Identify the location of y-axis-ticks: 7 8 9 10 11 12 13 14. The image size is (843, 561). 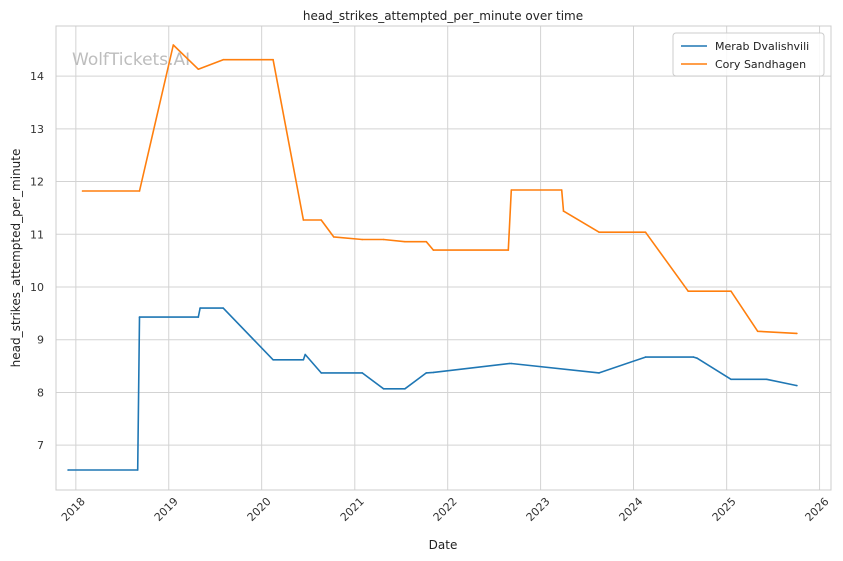
(37, 261).